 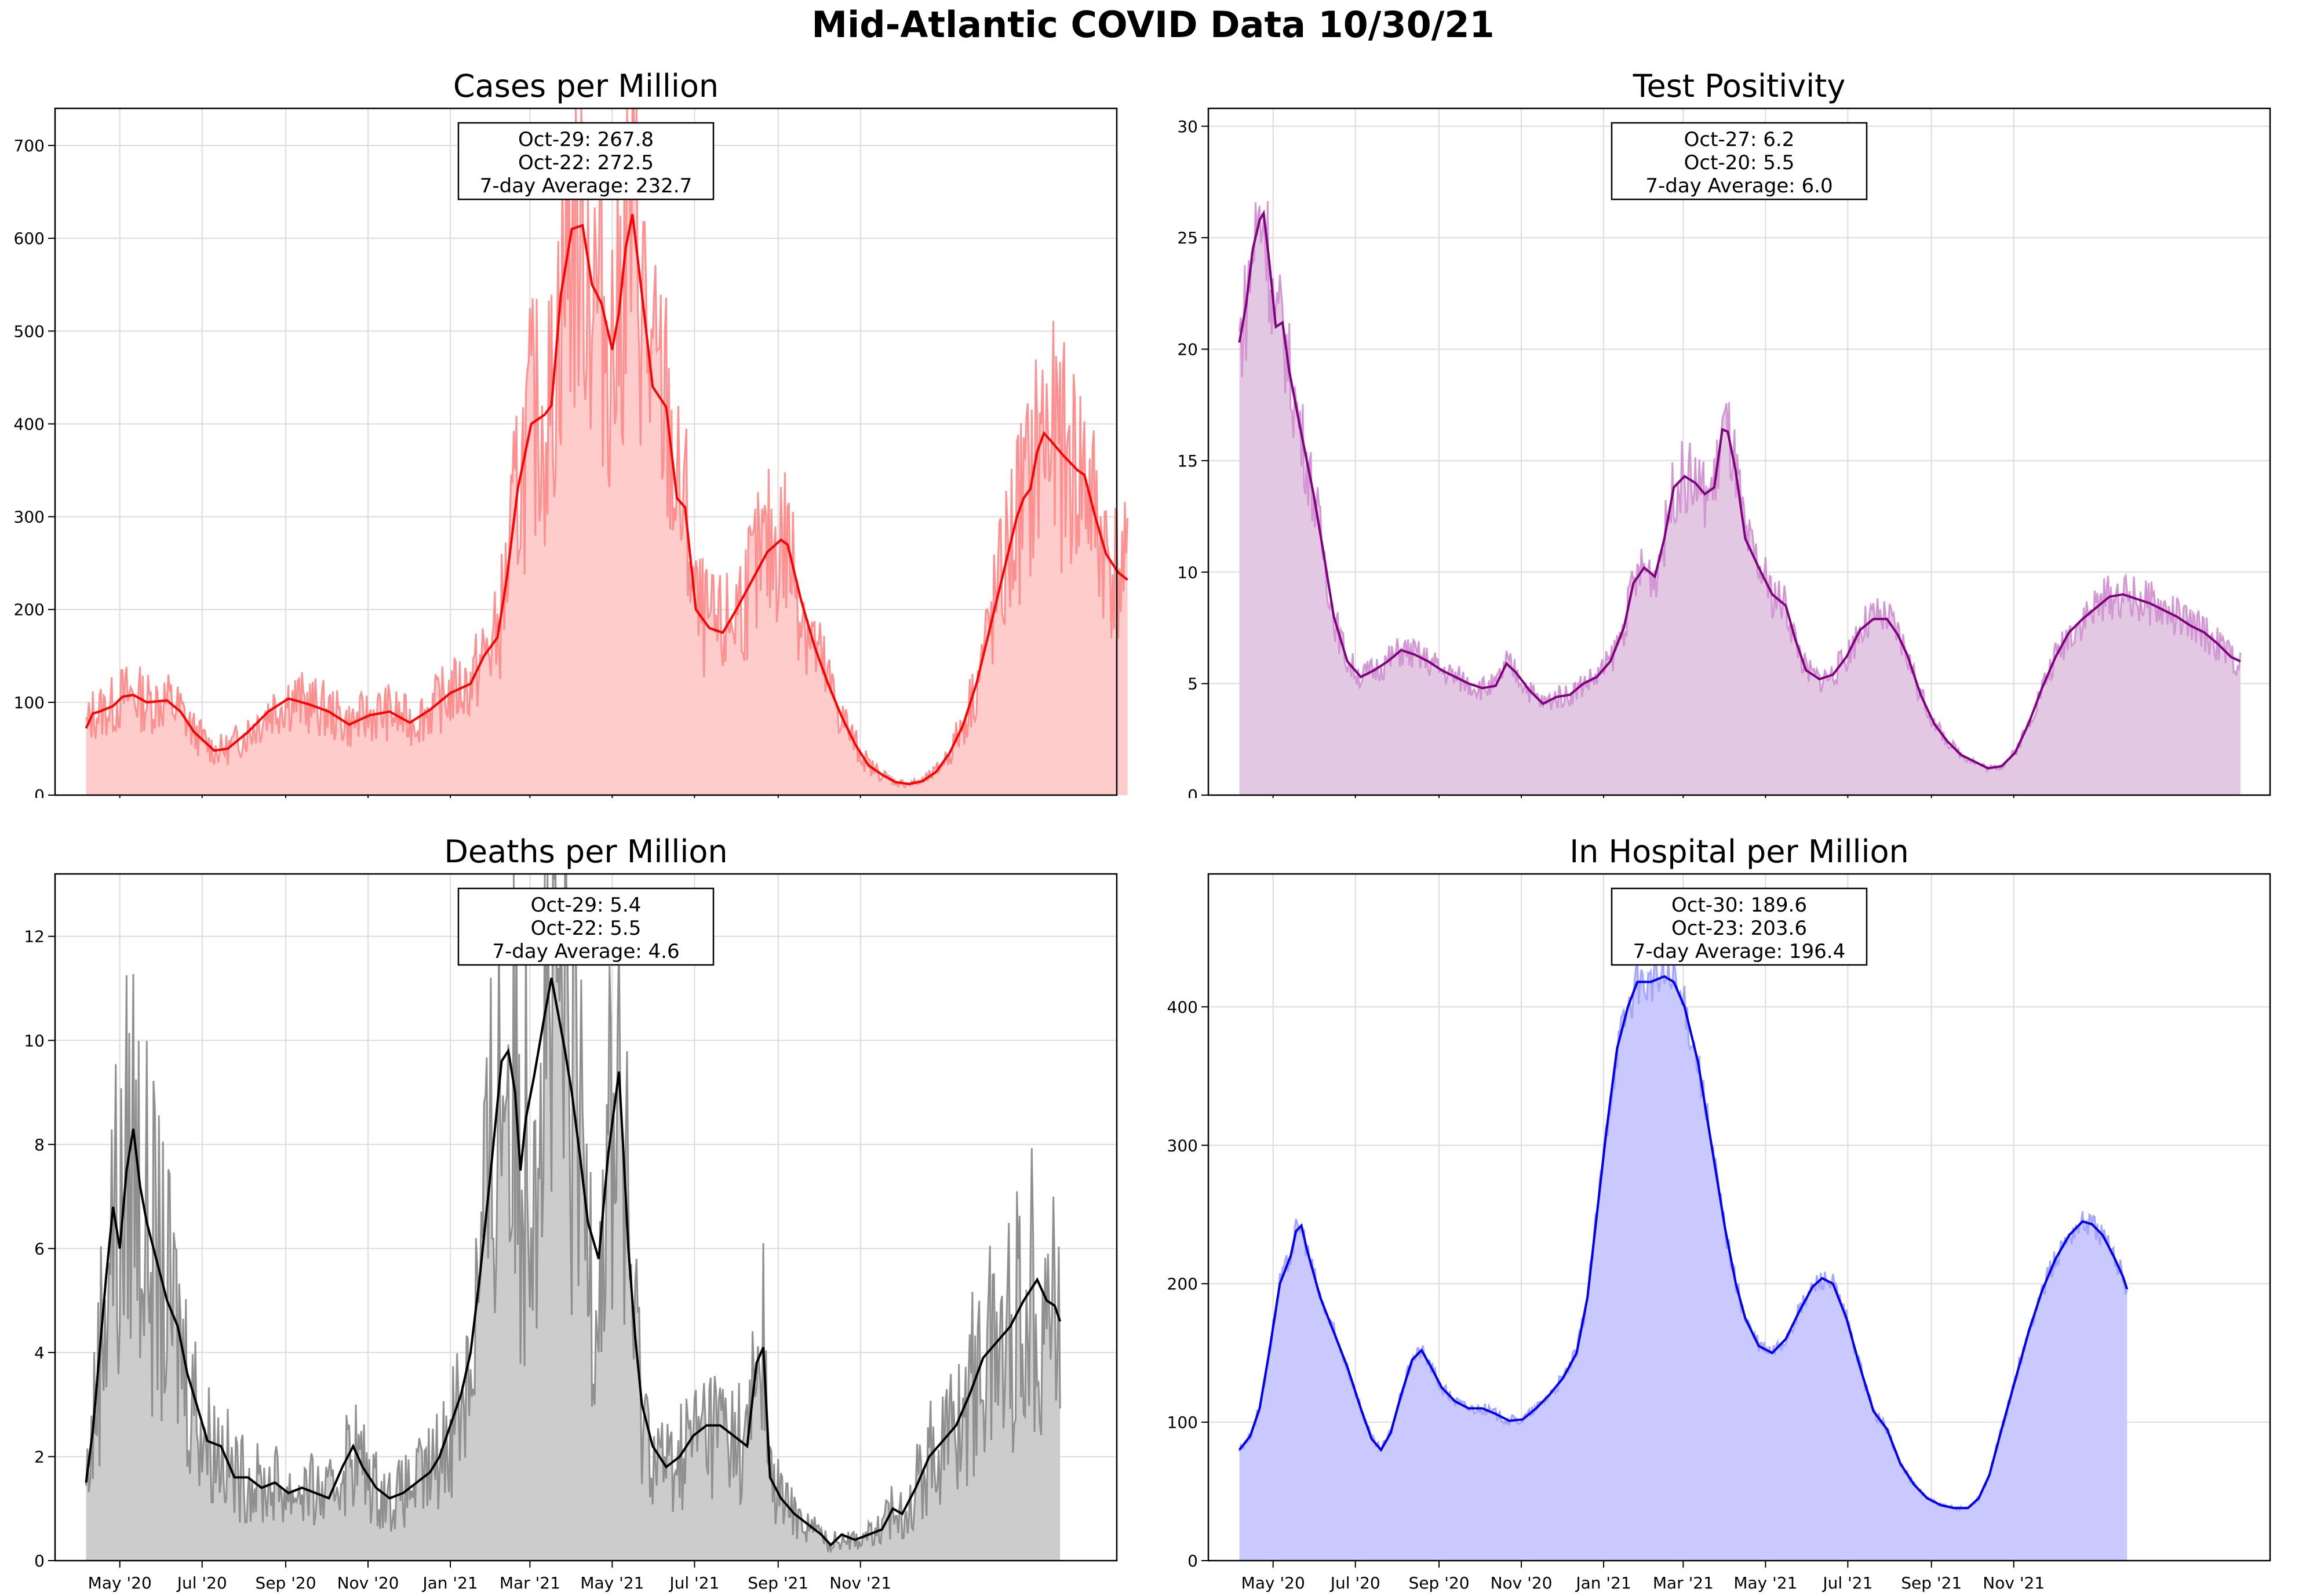 What do you see at coordinates (1739, 86) in the screenshot?
I see `chart-title: Test Positivity` at bounding box center [1739, 86].